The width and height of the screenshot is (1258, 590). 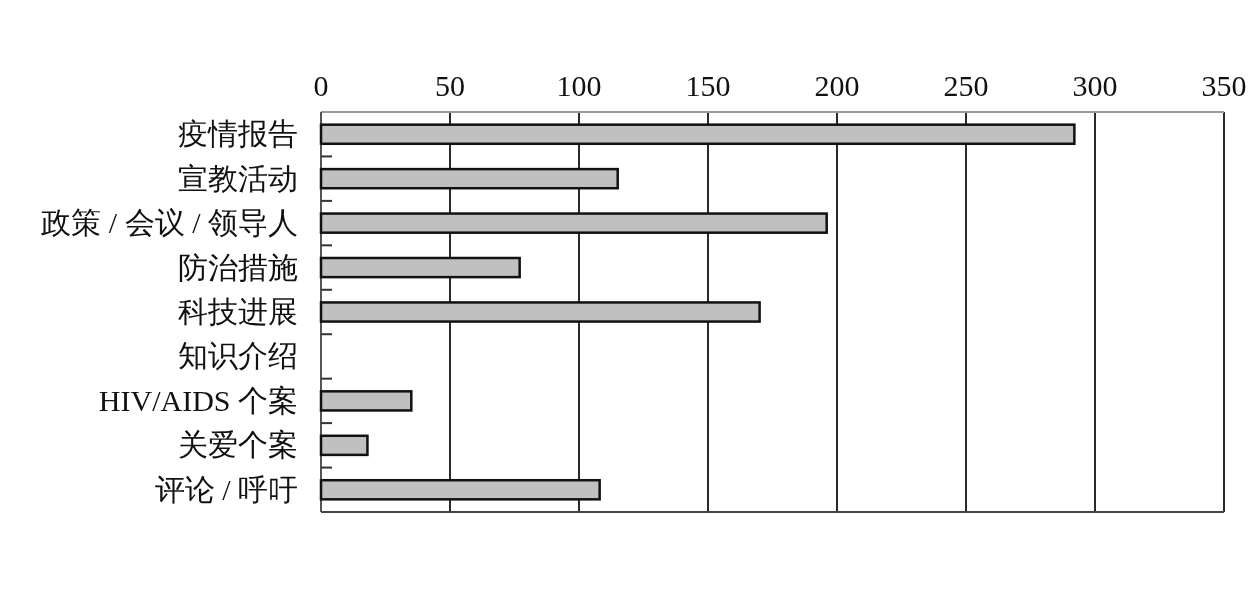 What do you see at coordinates (238, 445) in the screenshot?
I see `y-tick-label: 关爱个案` at bounding box center [238, 445].